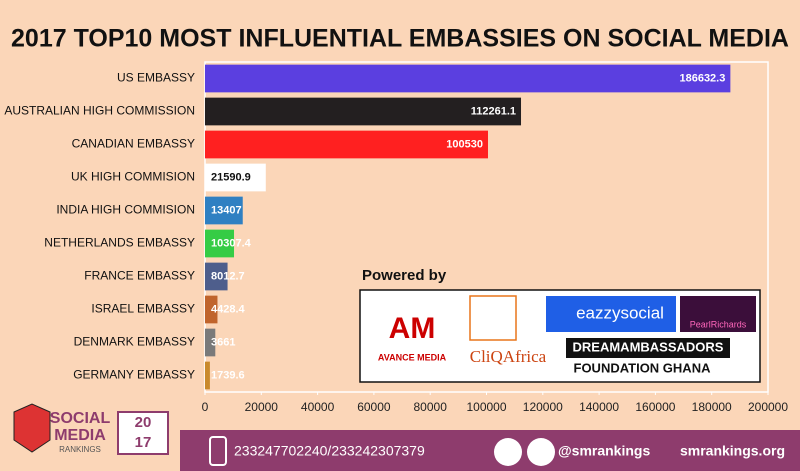 The width and height of the screenshot is (800, 471). Describe the element at coordinates (32, 428) in the screenshot. I see `brand-shield` at that location.